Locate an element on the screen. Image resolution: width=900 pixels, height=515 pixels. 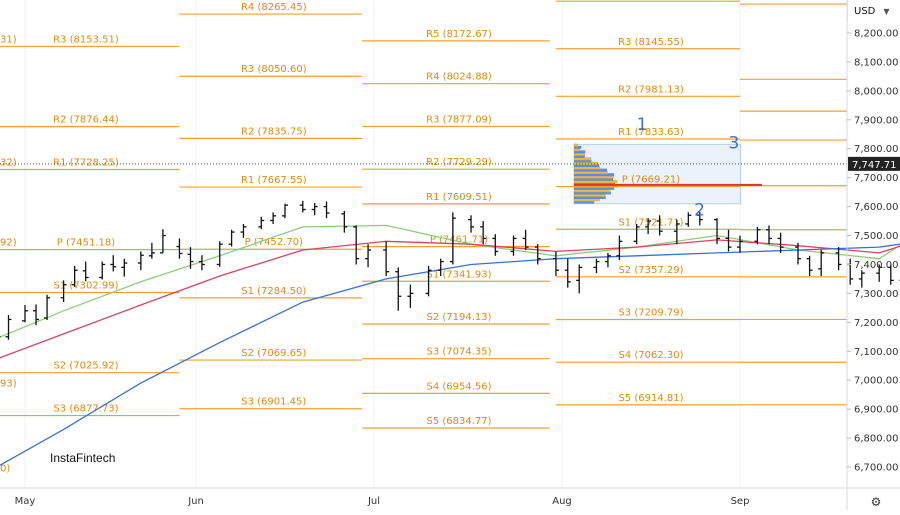
pivot-label: S3 (7074.35) is located at coordinates (458, 352).